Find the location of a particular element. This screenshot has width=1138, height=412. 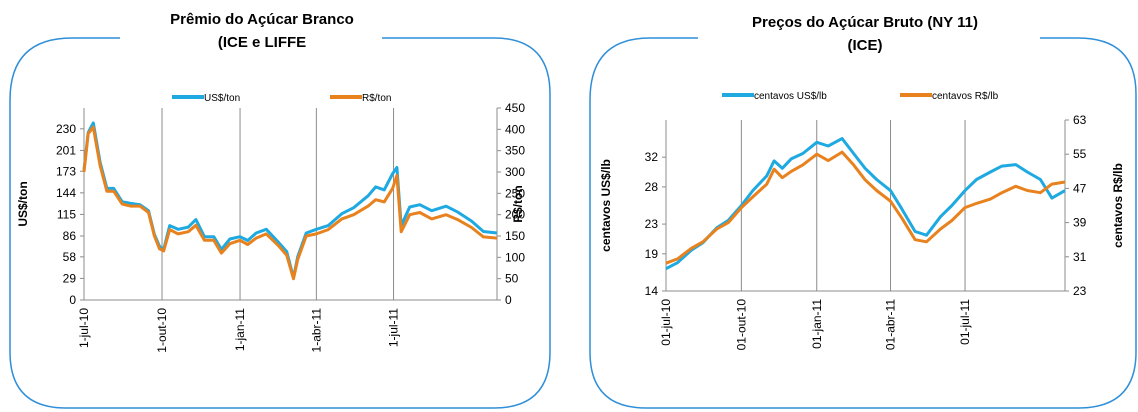

y-tick-label: 86 is located at coordinates (70, 236).